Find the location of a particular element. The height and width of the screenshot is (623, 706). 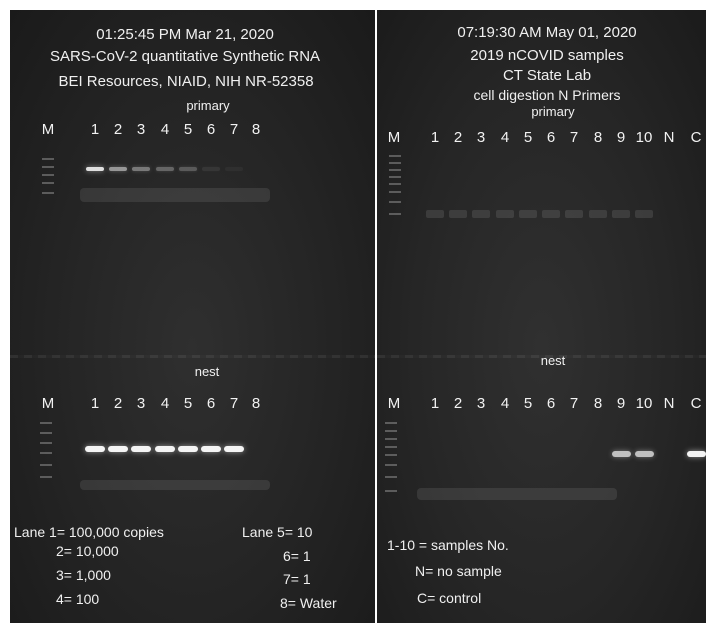

left-nest-lane-label-8: 8 is located at coordinates (256, 403).